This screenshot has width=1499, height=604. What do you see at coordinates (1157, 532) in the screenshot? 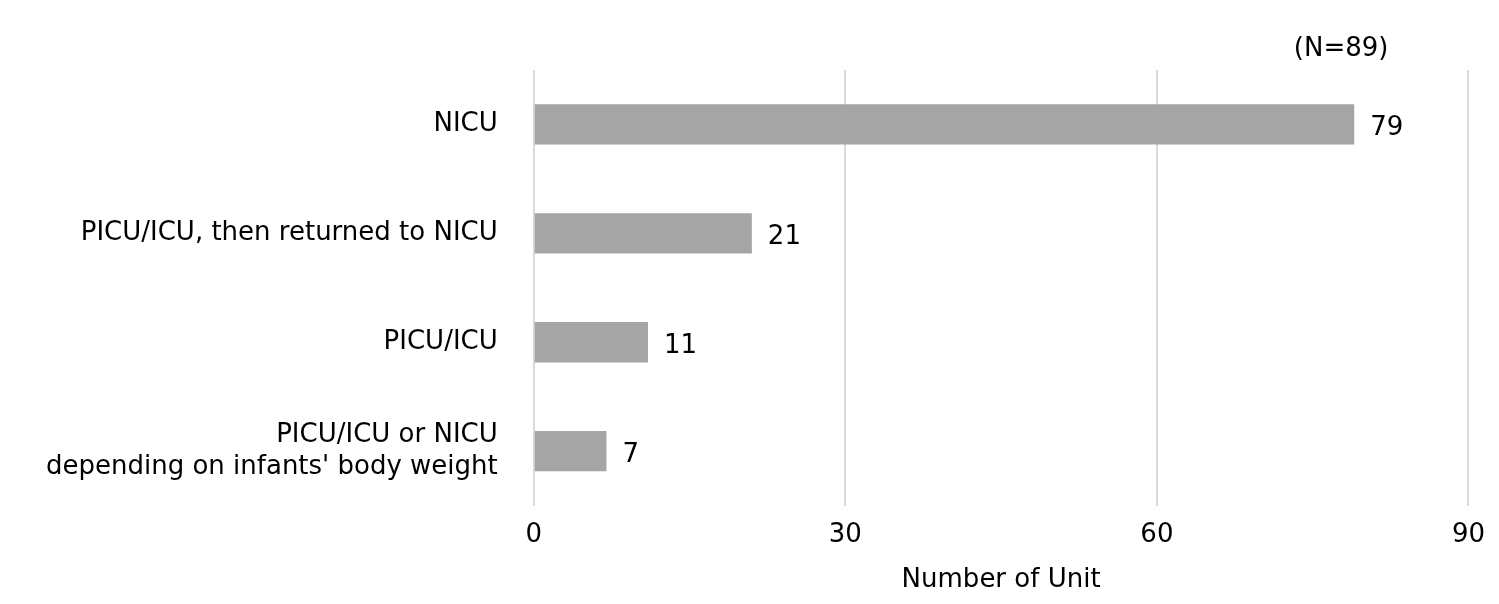
I see `x-tick-label: 60` at bounding box center [1157, 532].